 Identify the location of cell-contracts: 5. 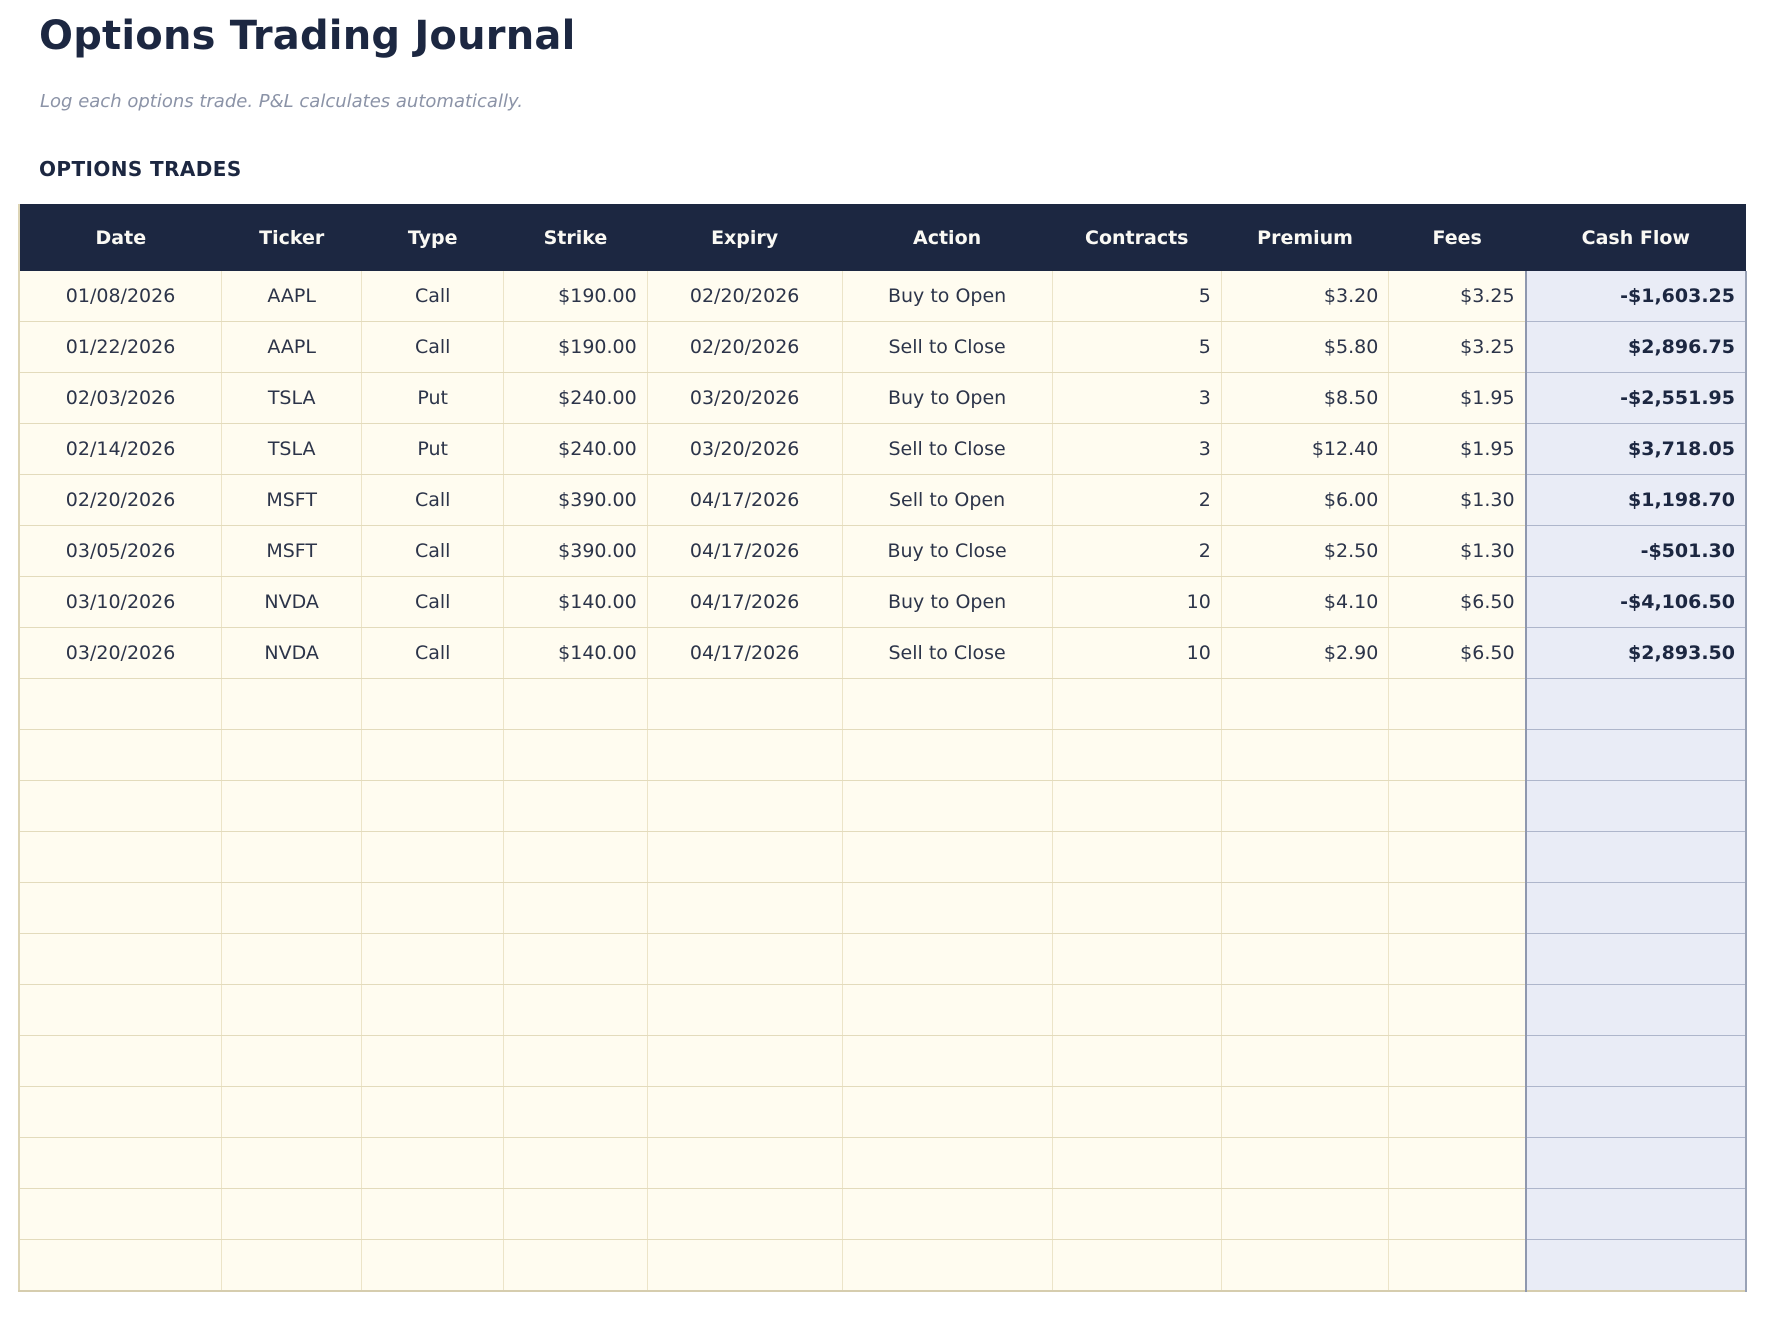
(1137, 296).